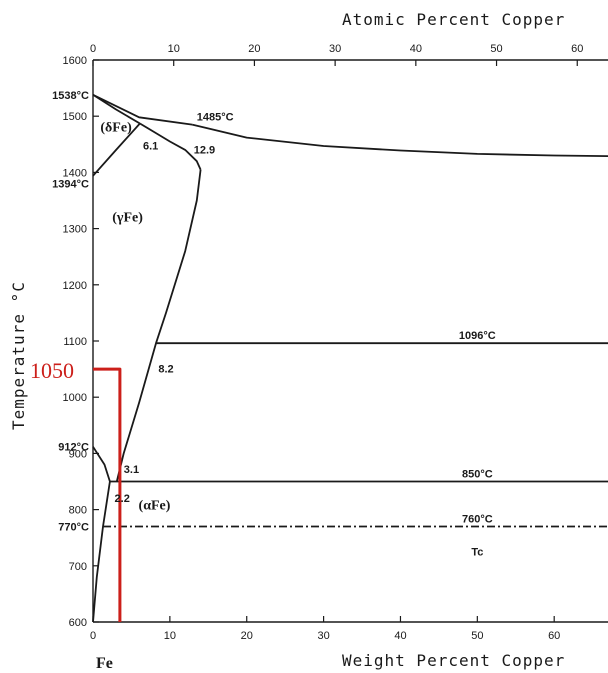 Image resolution: width=608 pixels, height=673 pixels. I want to click on x-bottom-tick-label: 60, so click(554, 636).